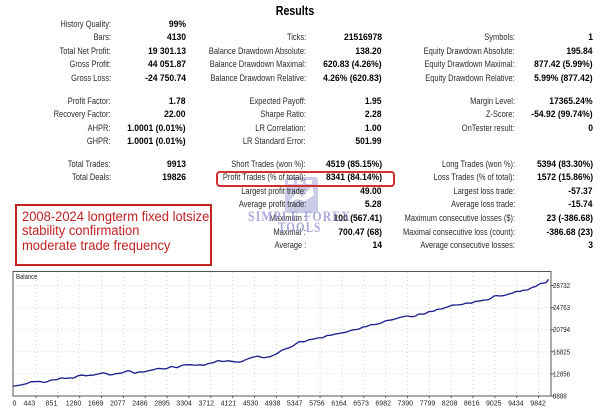 This screenshot has width=600, height=411. Describe the element at coordinates (428, 404) in the screenshot. I see `svg-text: 7799` at that location.